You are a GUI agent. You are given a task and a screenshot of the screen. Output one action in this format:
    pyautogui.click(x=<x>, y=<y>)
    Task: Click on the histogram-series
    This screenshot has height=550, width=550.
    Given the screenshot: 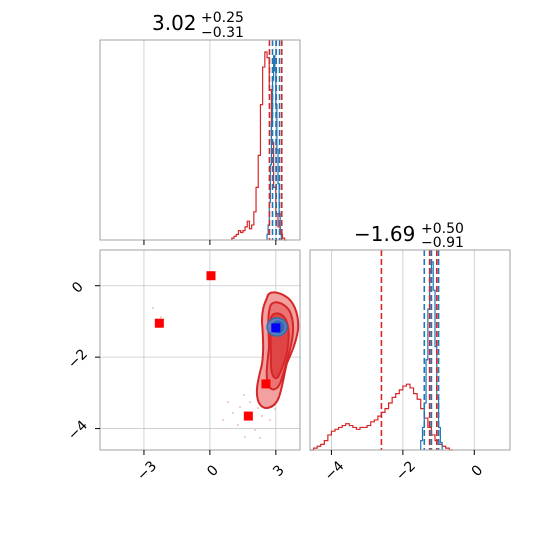 What is the action you would take?
    pyautogui.click(x=259, y=146)
    